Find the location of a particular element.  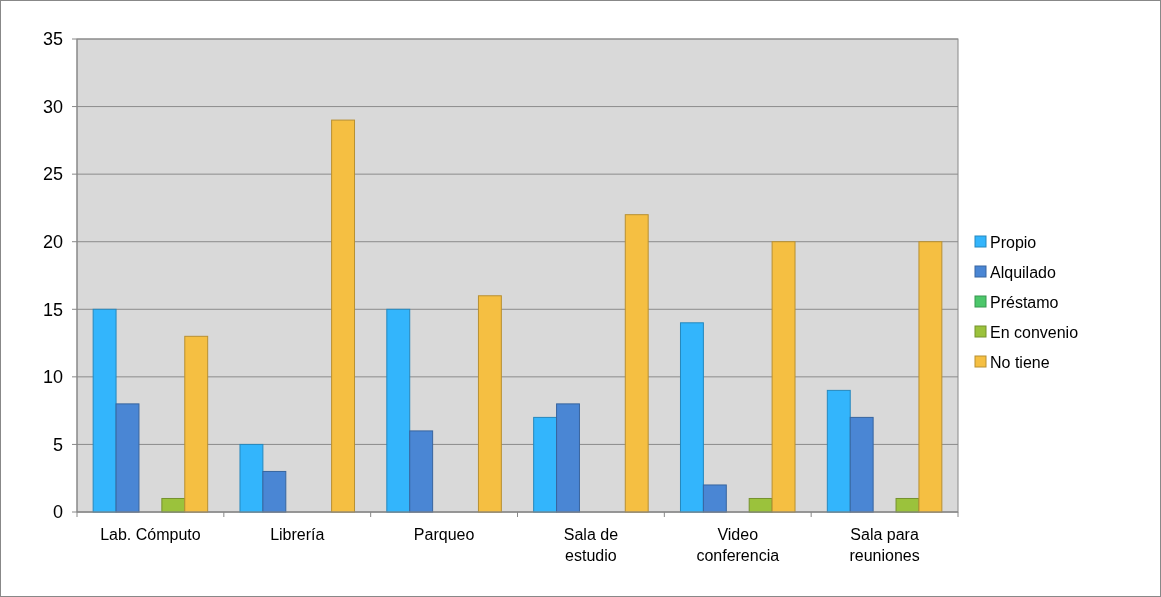

legend-label: Préstamo is located at coordinates (1024, 302).